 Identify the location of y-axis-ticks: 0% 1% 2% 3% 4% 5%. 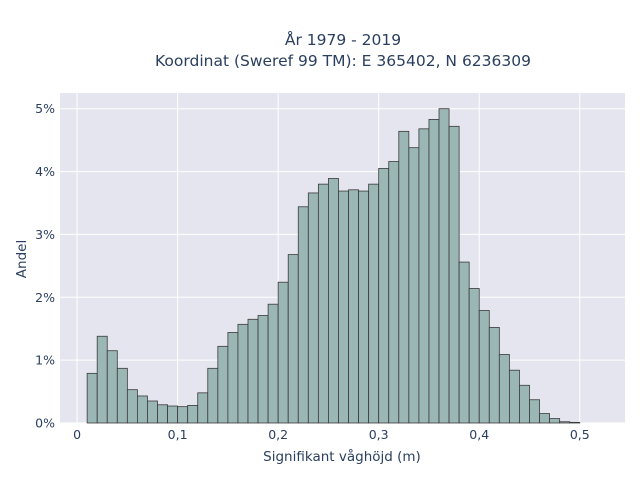
(45, 265).